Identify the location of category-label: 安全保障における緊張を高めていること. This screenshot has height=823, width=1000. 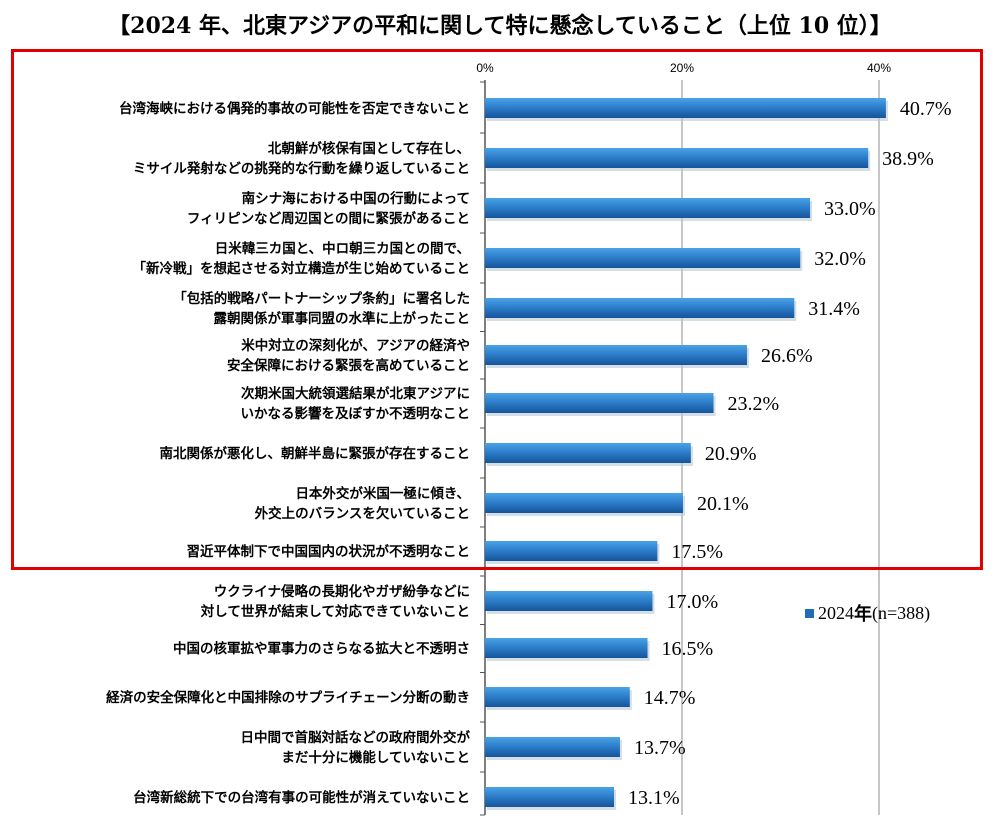
(348, 365).